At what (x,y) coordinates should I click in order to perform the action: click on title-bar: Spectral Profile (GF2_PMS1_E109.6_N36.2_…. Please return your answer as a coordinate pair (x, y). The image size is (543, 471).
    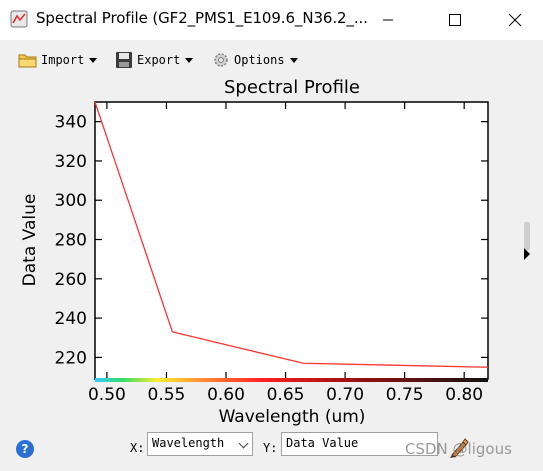
    Looking at the image, I should click on (271, 20).